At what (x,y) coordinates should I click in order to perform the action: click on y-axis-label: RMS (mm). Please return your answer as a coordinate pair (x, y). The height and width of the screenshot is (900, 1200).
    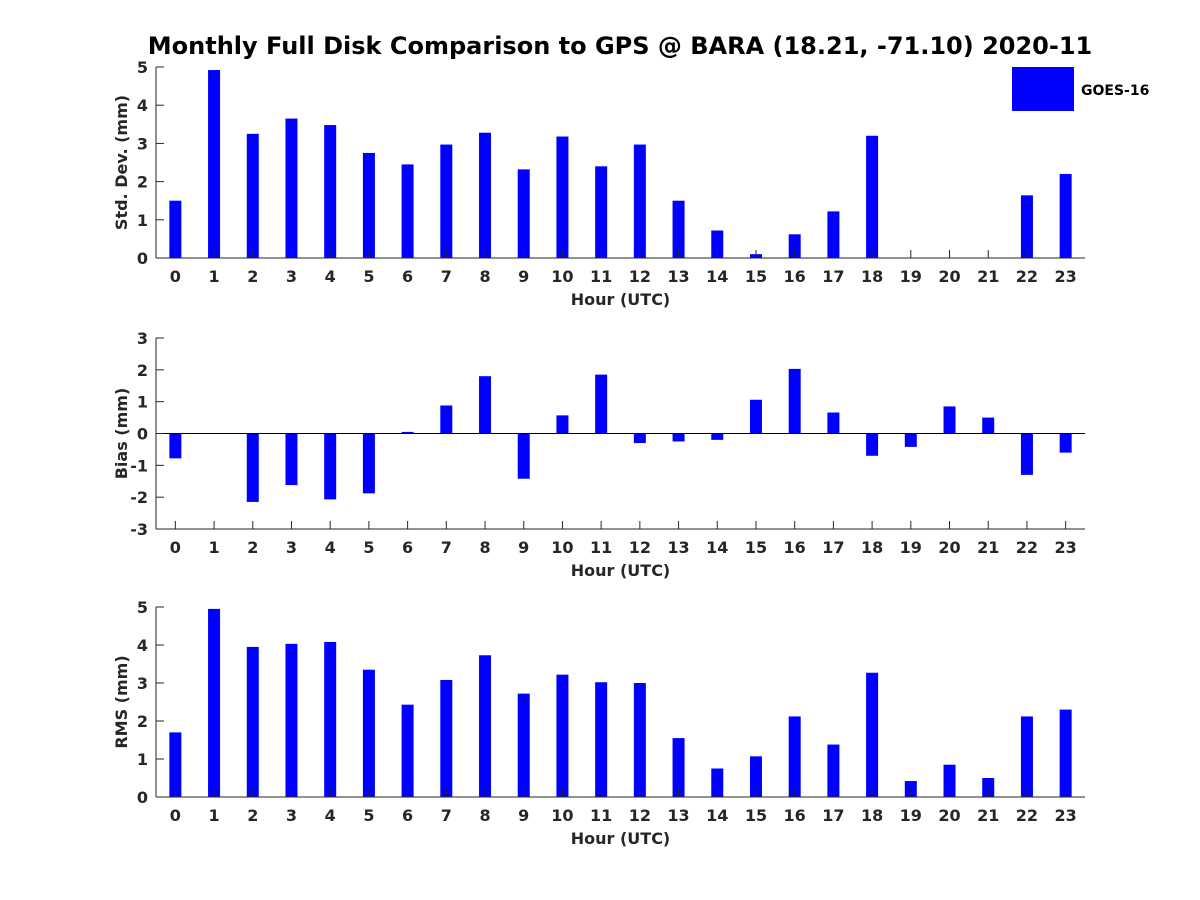
    Looking at the image, I should click on (121, 701).